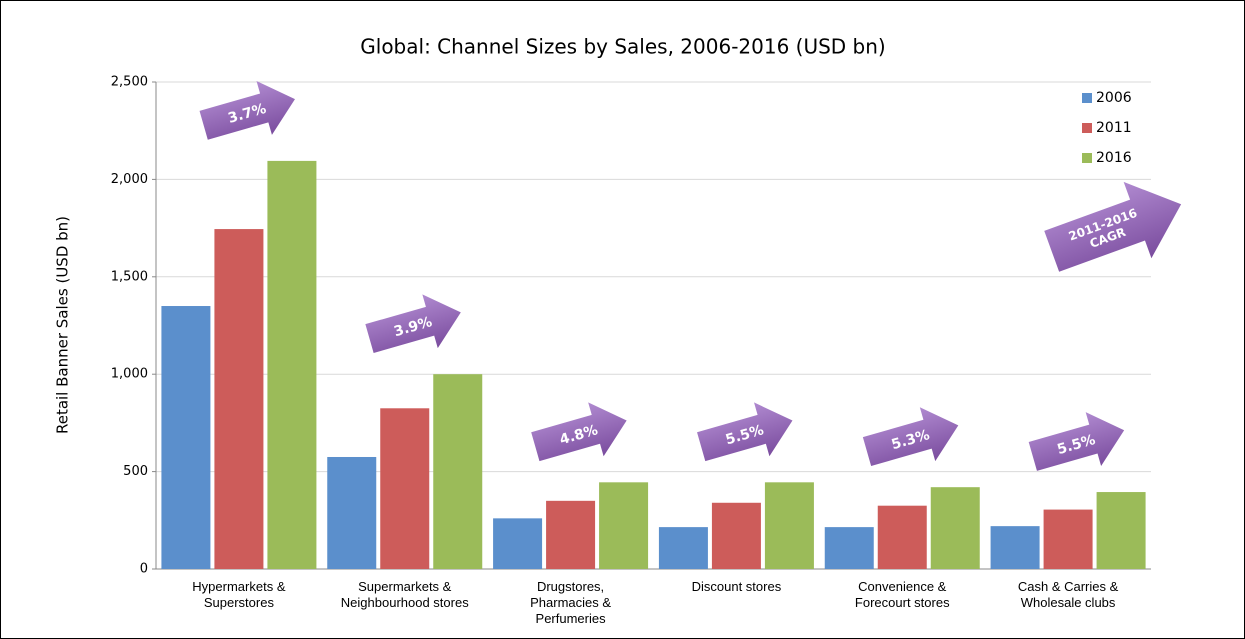  What do you see at coordinates (1114, 158) in the screenshot?
I see `legend-label: 2016` at bounding box center [1114, 158].